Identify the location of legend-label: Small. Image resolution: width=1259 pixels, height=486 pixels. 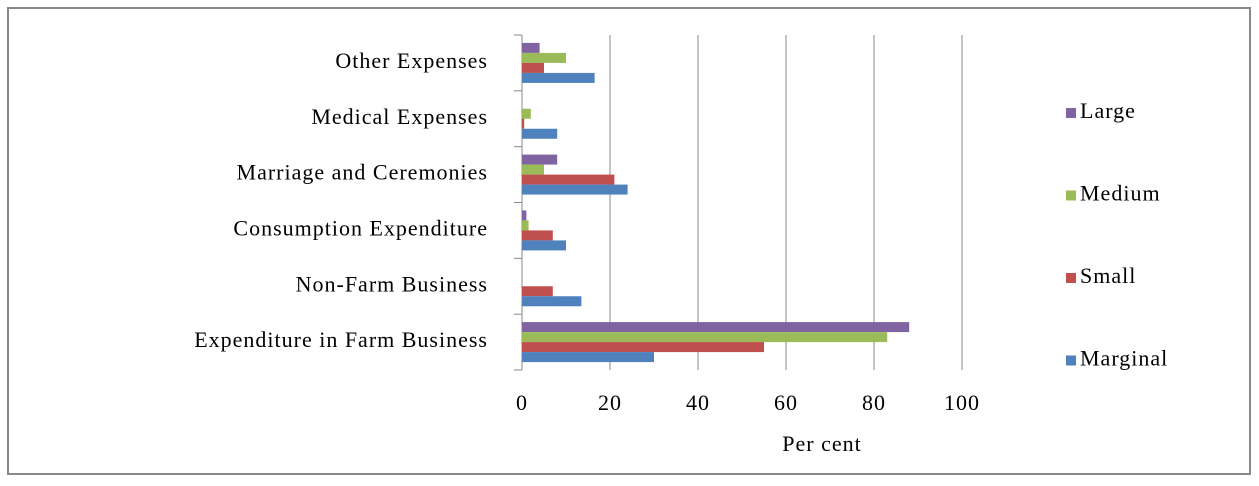
(1108, 275).